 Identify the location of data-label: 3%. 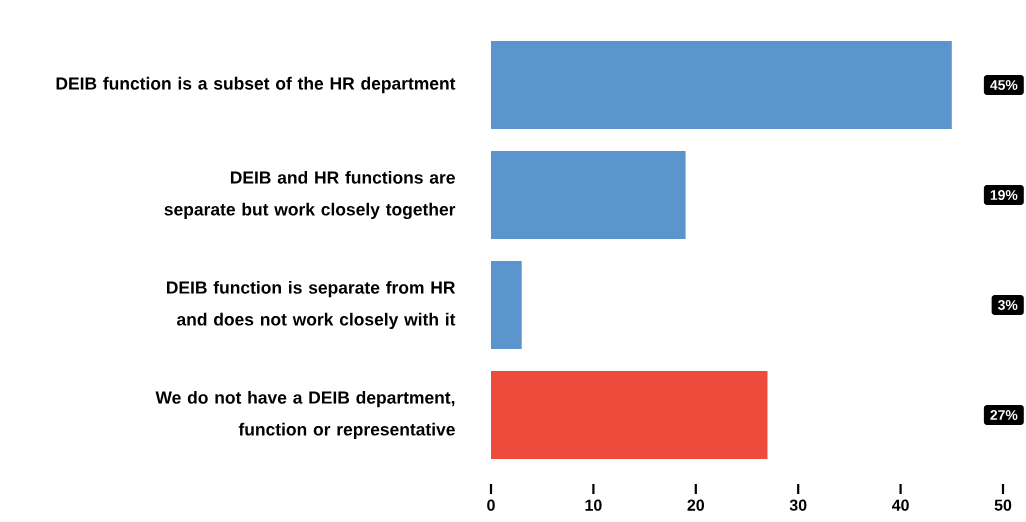
(1007, 305).